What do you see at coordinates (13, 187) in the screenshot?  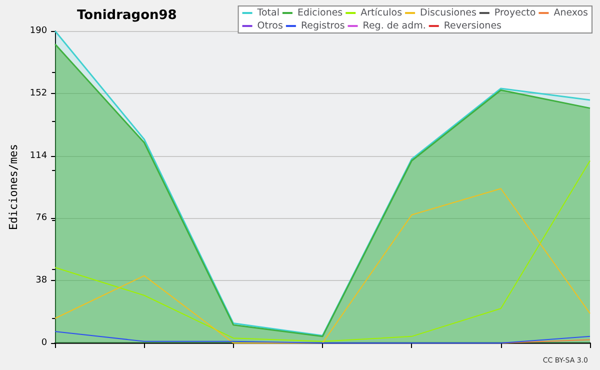 I see `y-axis-title: Ediciones/mes` at bounding box center [13, 187].